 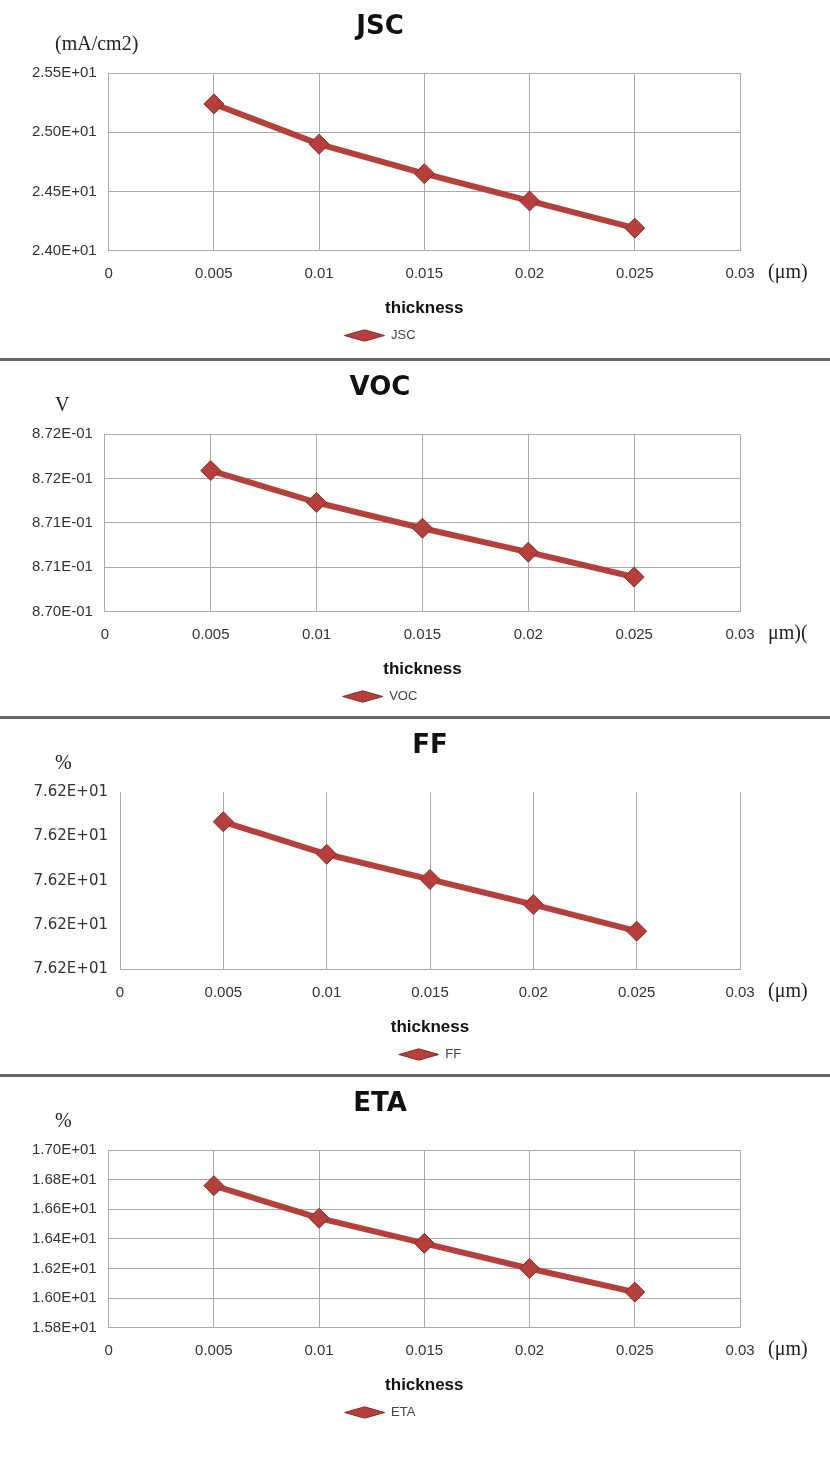 What do you see at coordinates (64, 190) in the screenshot?
I see `y-tick-label: 2.45E+01` at bounding box center [64, 190].